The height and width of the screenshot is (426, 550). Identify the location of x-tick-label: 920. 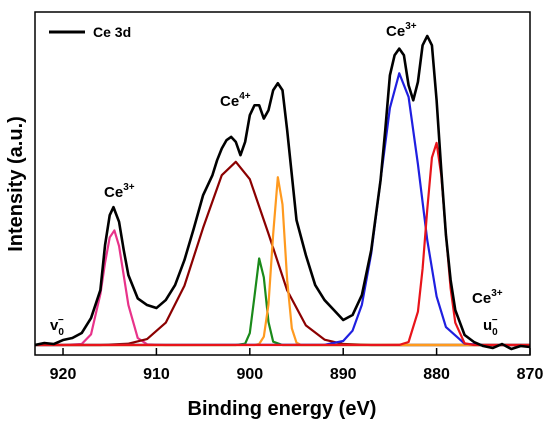
(63, 374).